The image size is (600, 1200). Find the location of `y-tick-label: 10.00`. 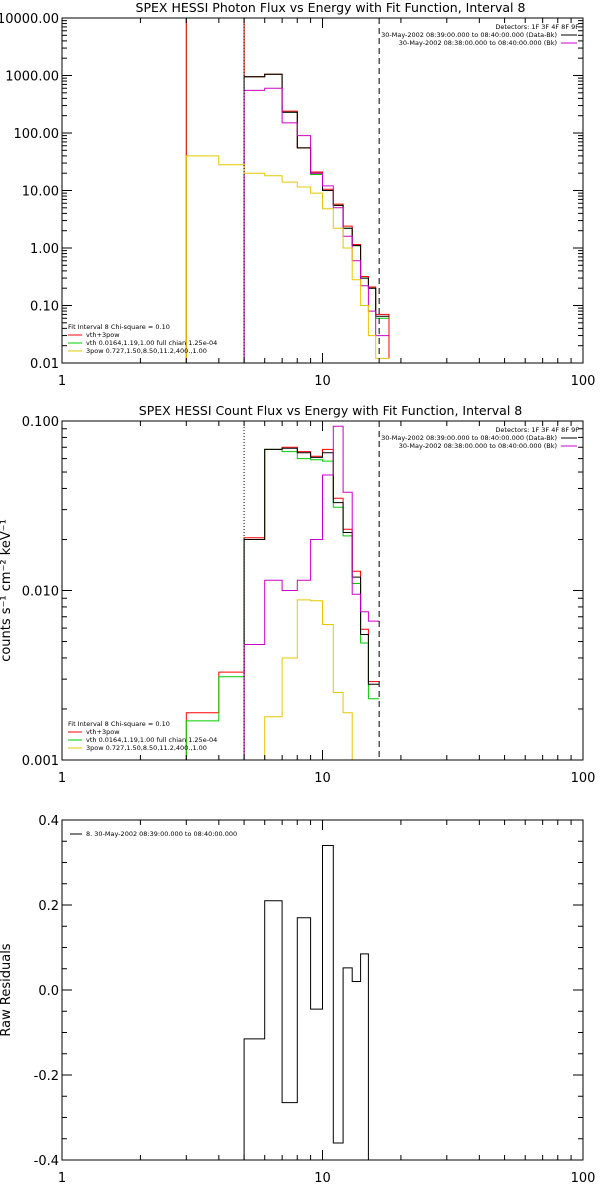

y-tick-label: 10.00 is located at coordinates (40, 192).